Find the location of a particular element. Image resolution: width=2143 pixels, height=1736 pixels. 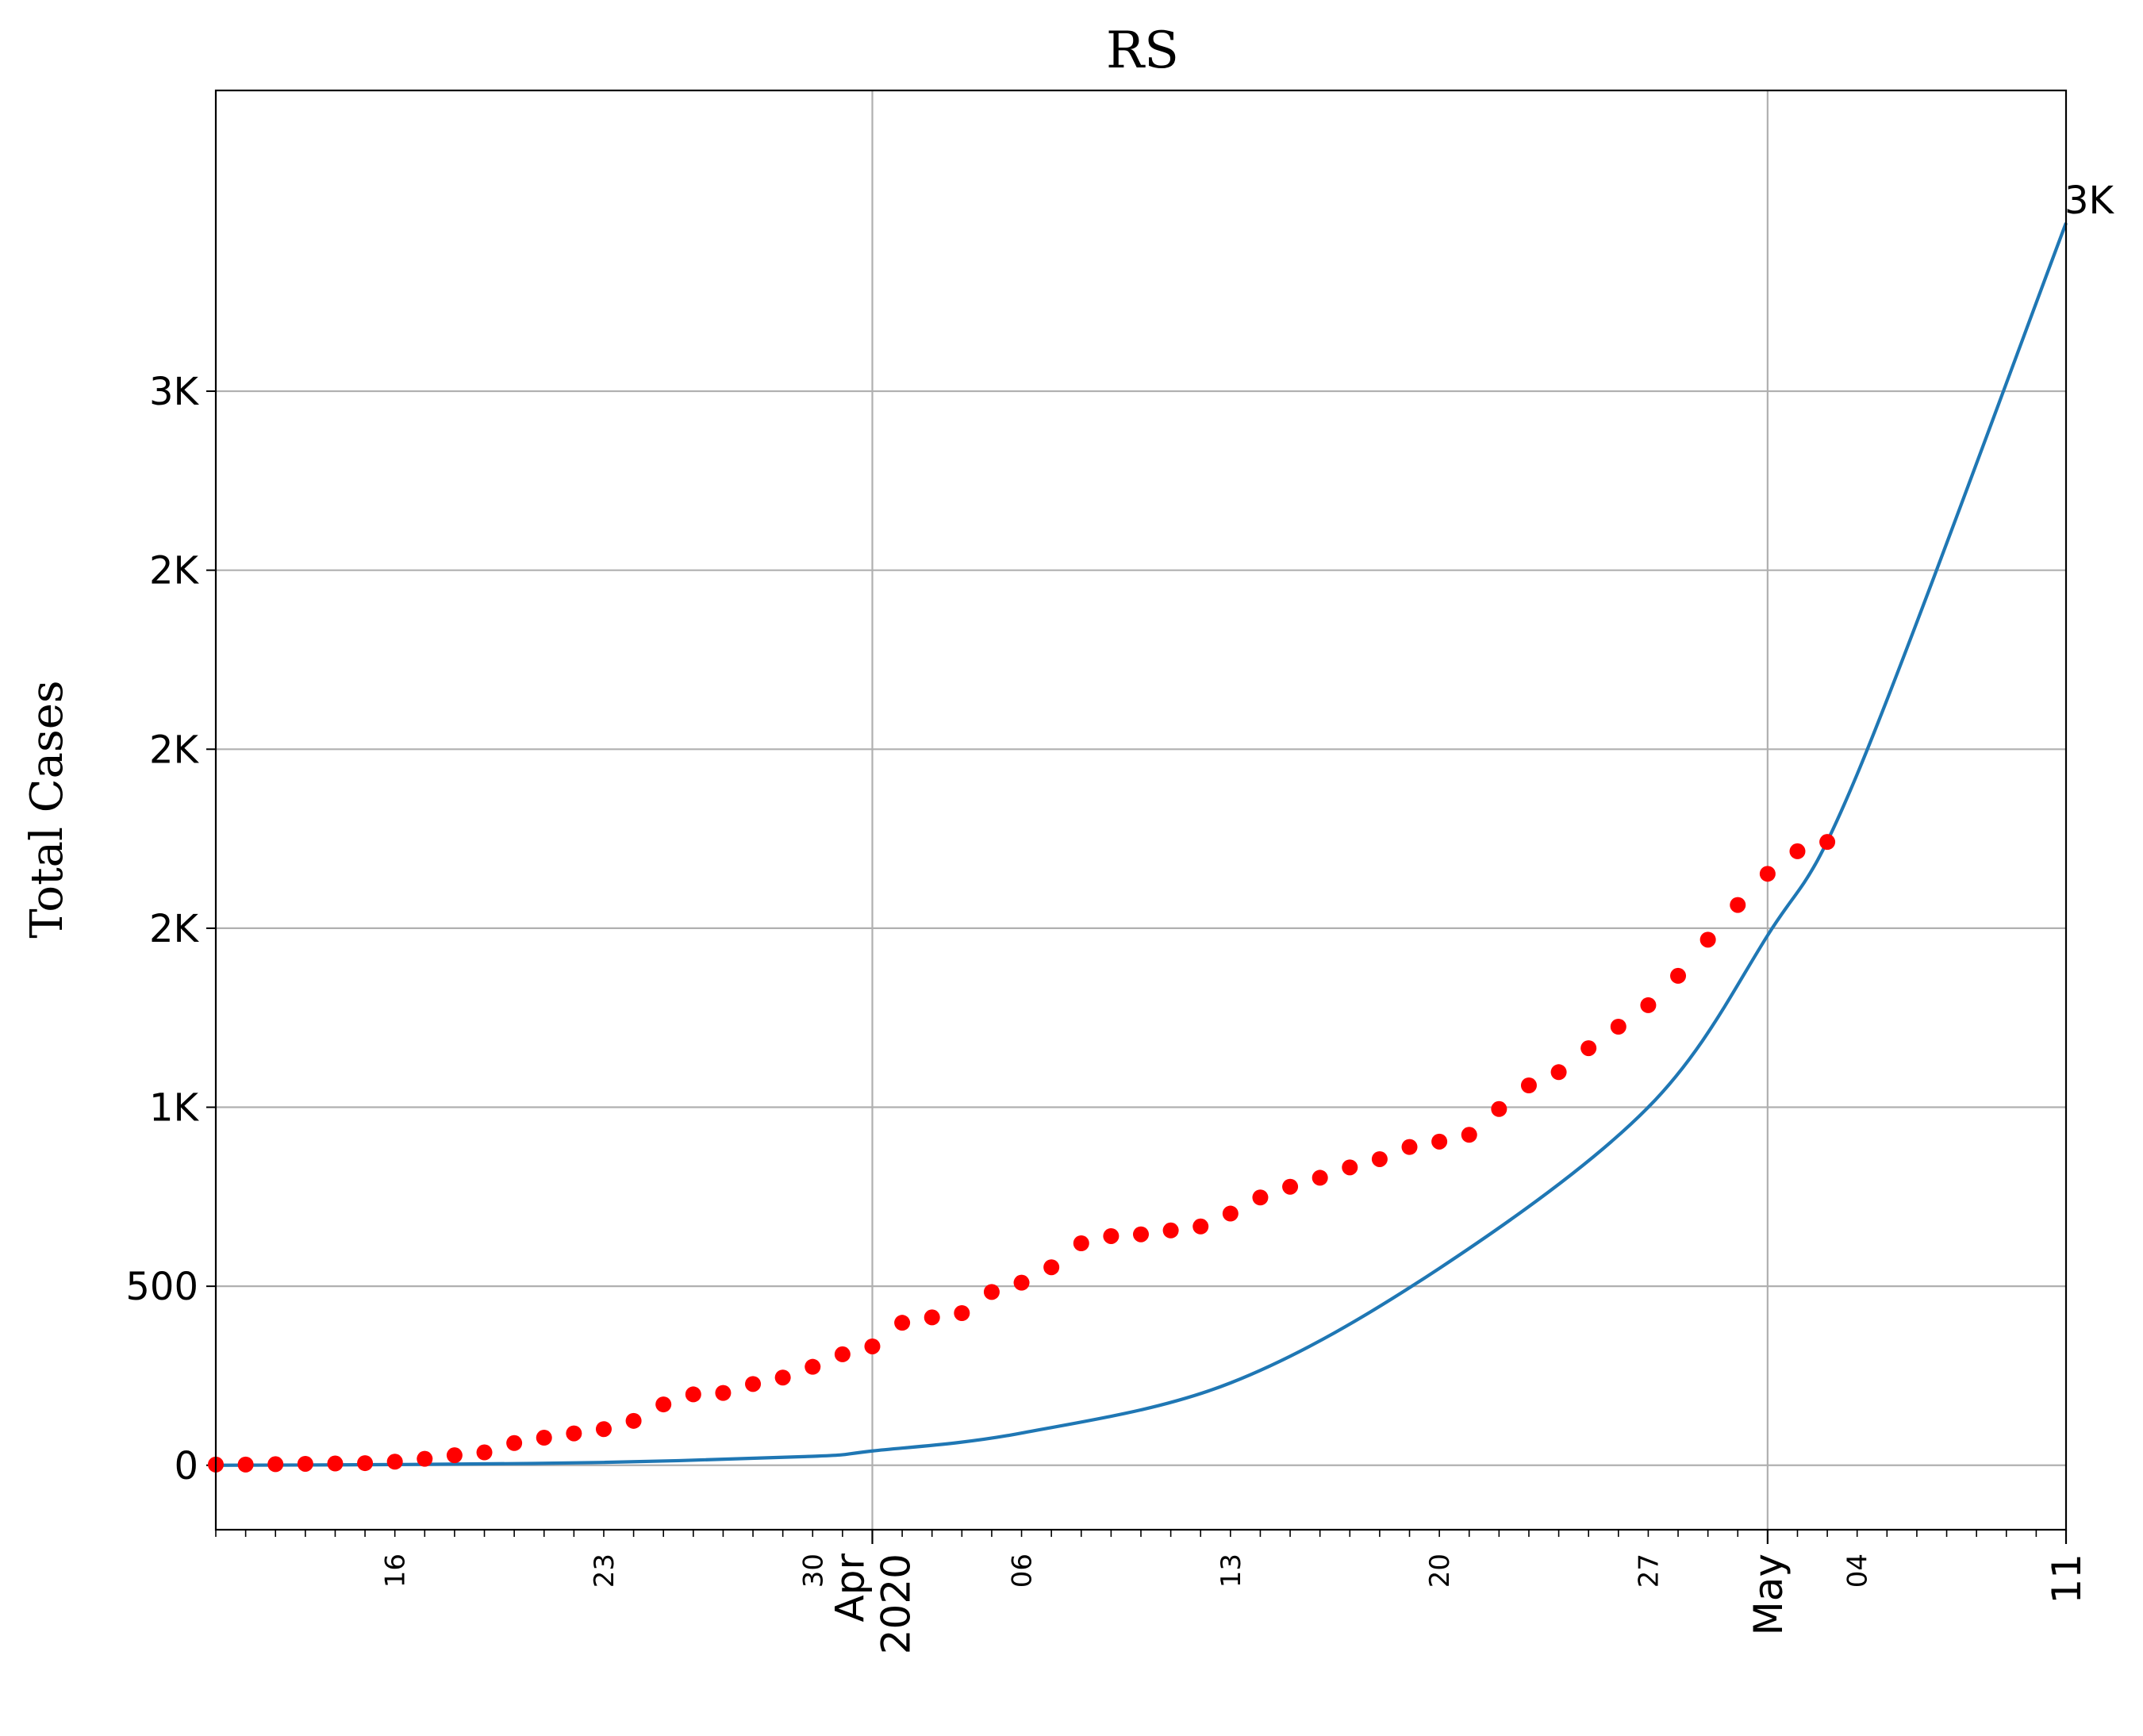

x-major-tick-label: May is located at coordinates (1769, 1594).